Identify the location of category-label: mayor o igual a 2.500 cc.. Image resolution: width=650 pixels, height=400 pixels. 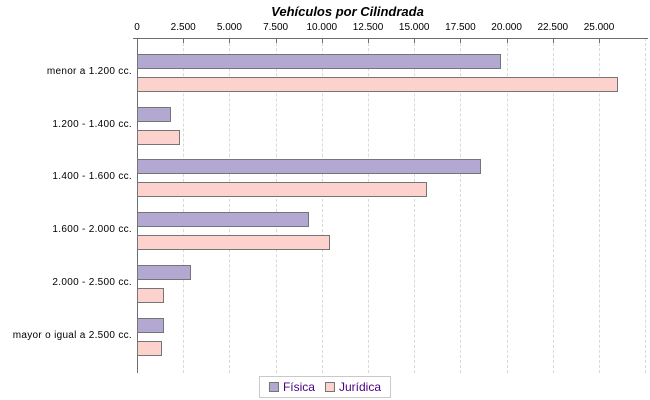
(72, 335).